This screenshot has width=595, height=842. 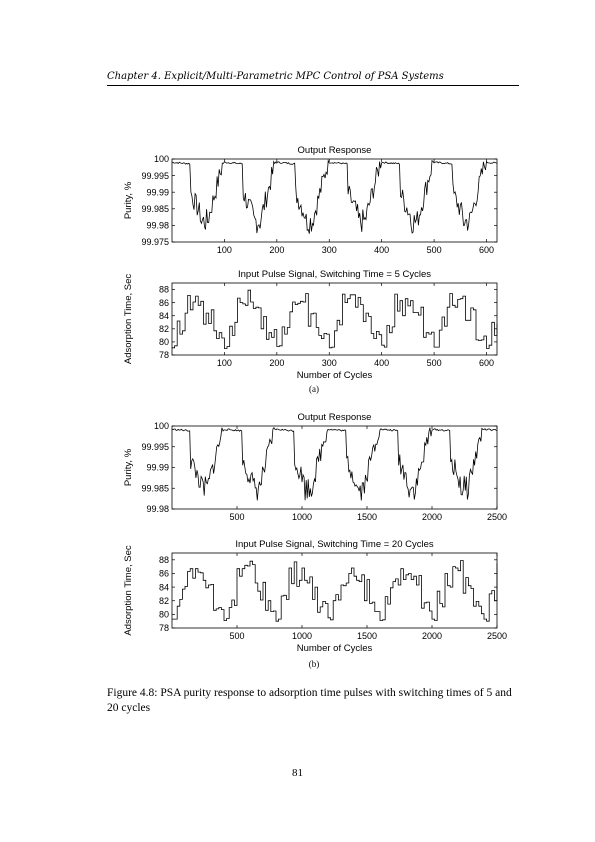 I want to click on subfigure-label-b: (b), so click(x=314, y=664).